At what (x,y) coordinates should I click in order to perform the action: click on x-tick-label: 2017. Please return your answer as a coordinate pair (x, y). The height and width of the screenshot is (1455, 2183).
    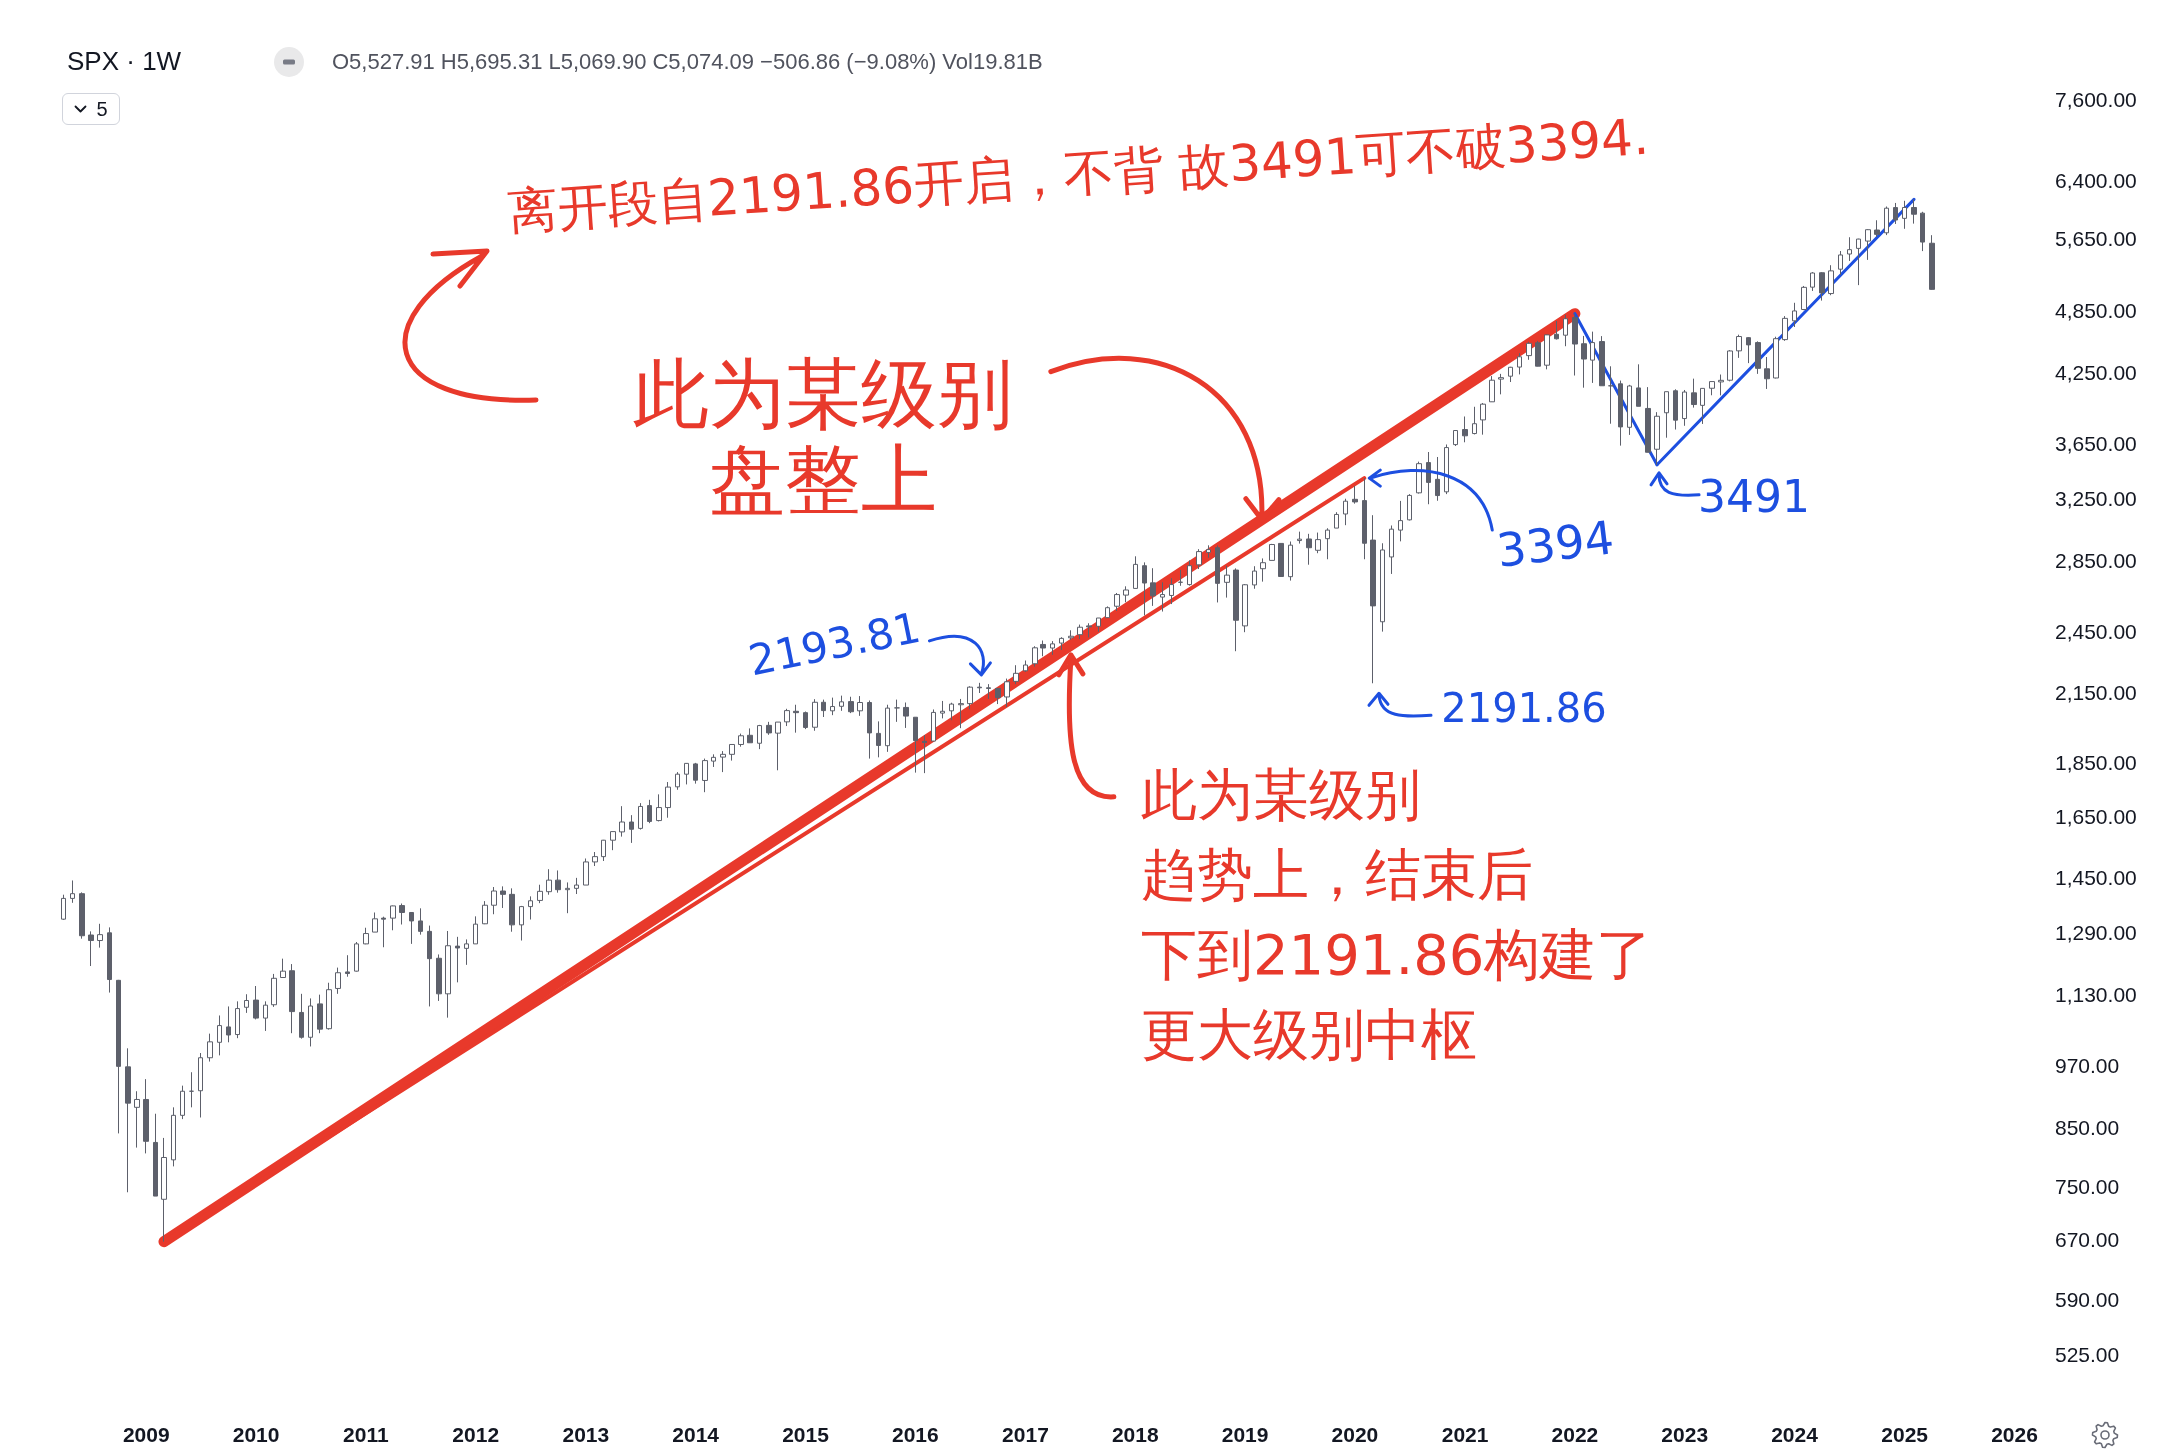
    Looking at the image, I should click on (1025, 1434).